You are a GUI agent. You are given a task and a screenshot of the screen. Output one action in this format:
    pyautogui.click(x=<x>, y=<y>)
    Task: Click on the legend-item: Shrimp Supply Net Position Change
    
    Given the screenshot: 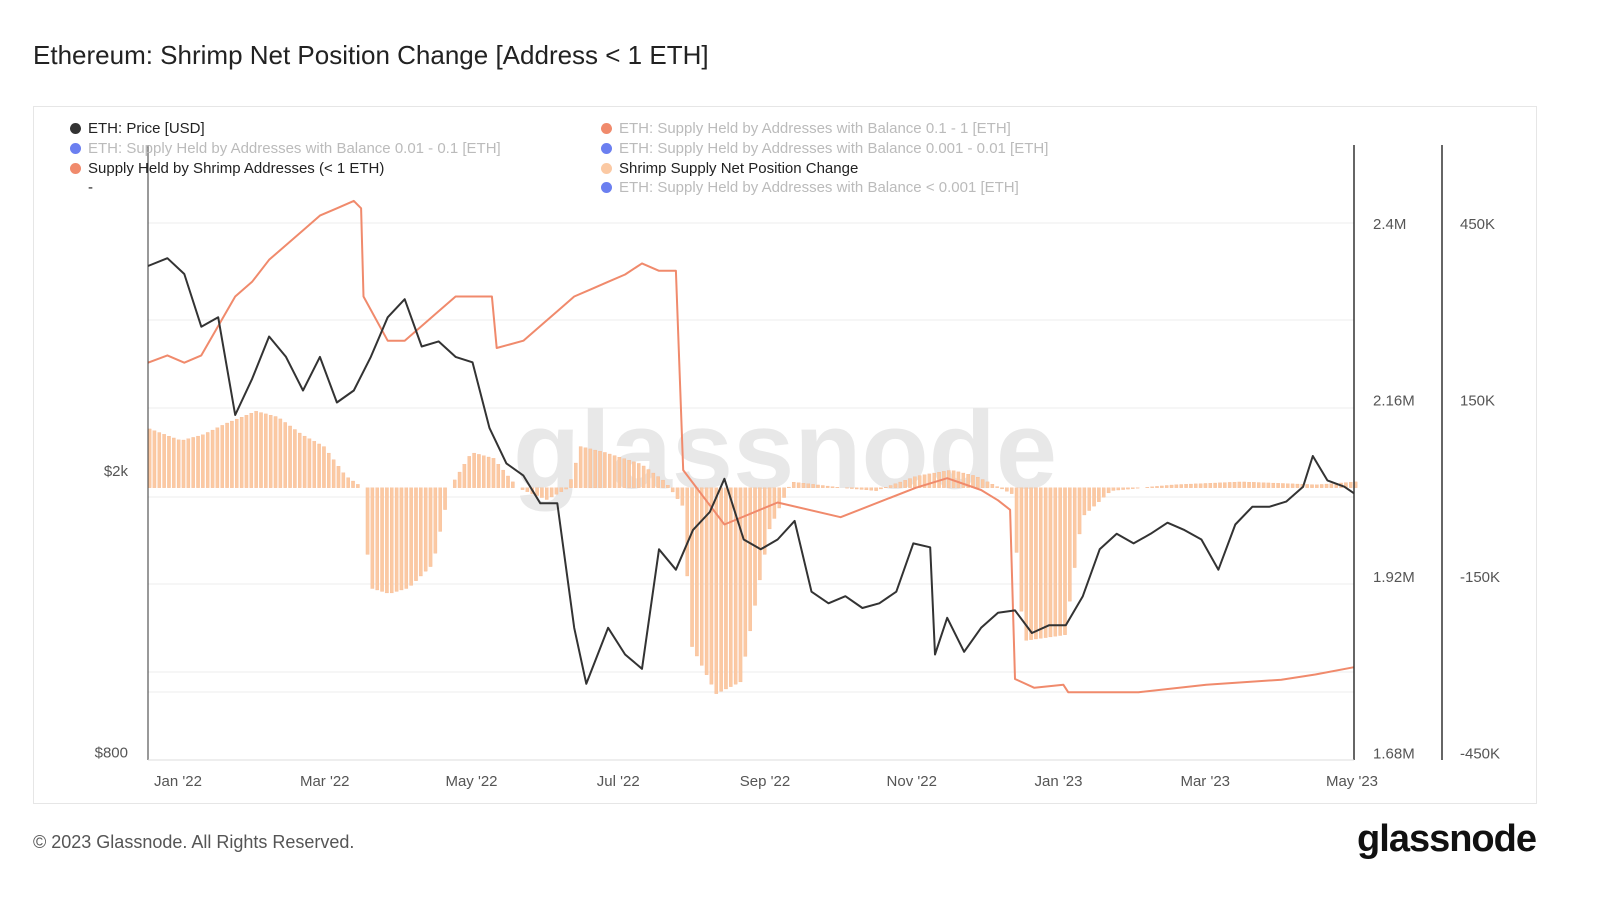 What is the action you would take?
    pyautogui.click(x=729, y=168)
    